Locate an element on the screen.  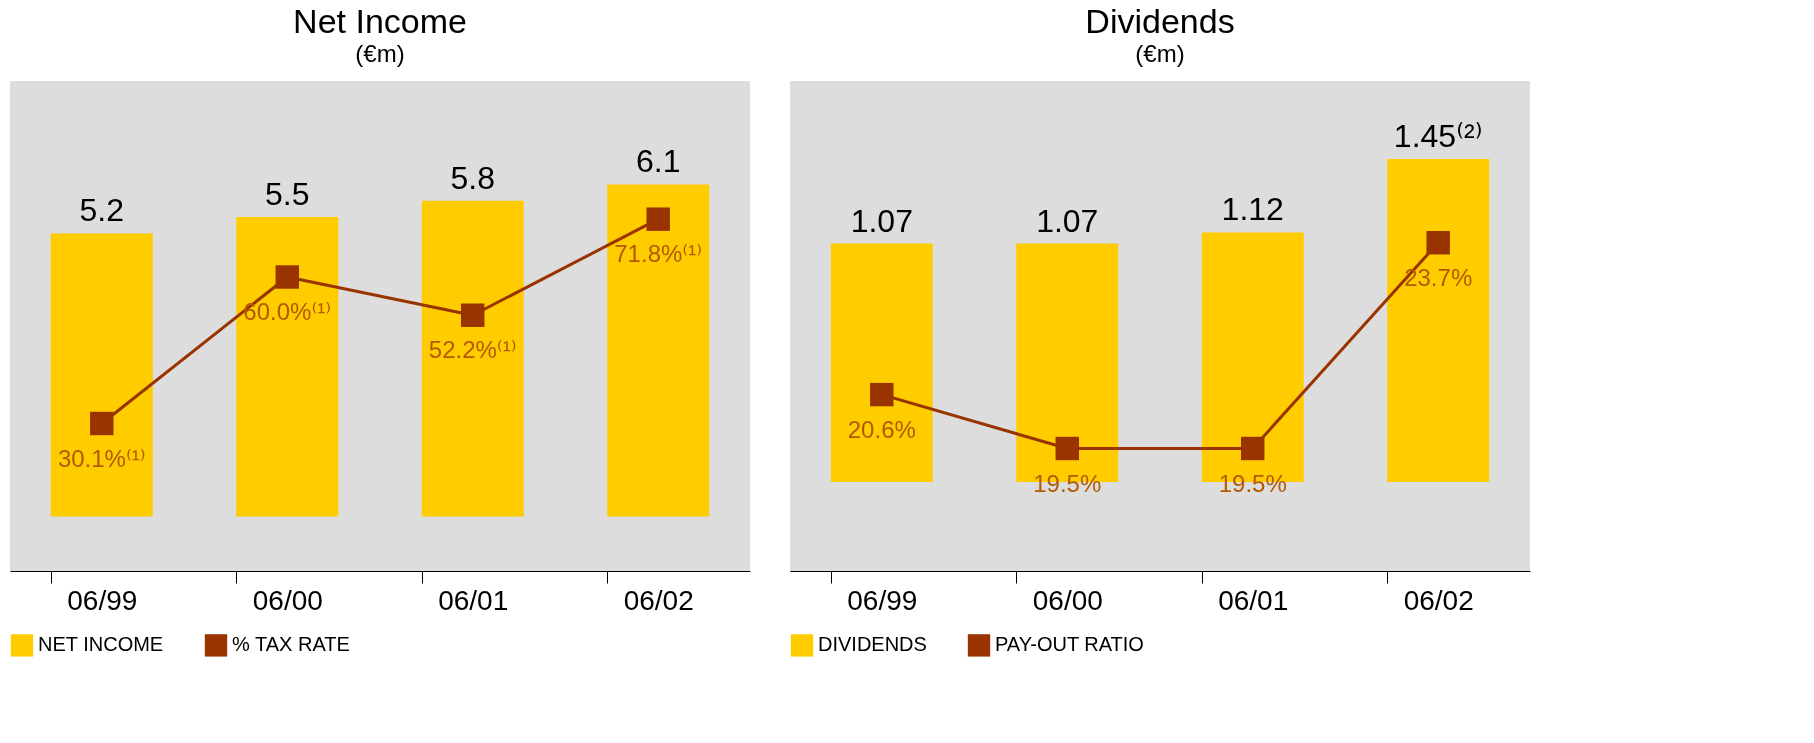
data-label: 20.6% is located at coordinates (881, 429).